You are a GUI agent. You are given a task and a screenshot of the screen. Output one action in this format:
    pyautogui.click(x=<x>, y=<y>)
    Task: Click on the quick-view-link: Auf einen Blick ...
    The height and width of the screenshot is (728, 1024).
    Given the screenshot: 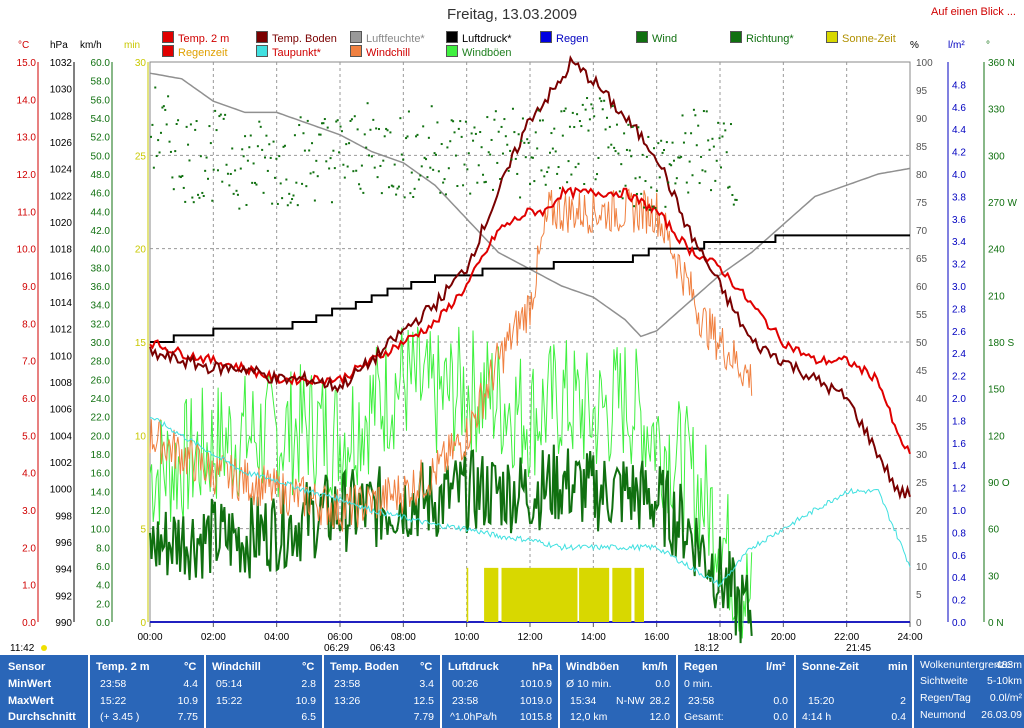 What is the action you would take?
    pyautogui.click(x=973, y=12)
    